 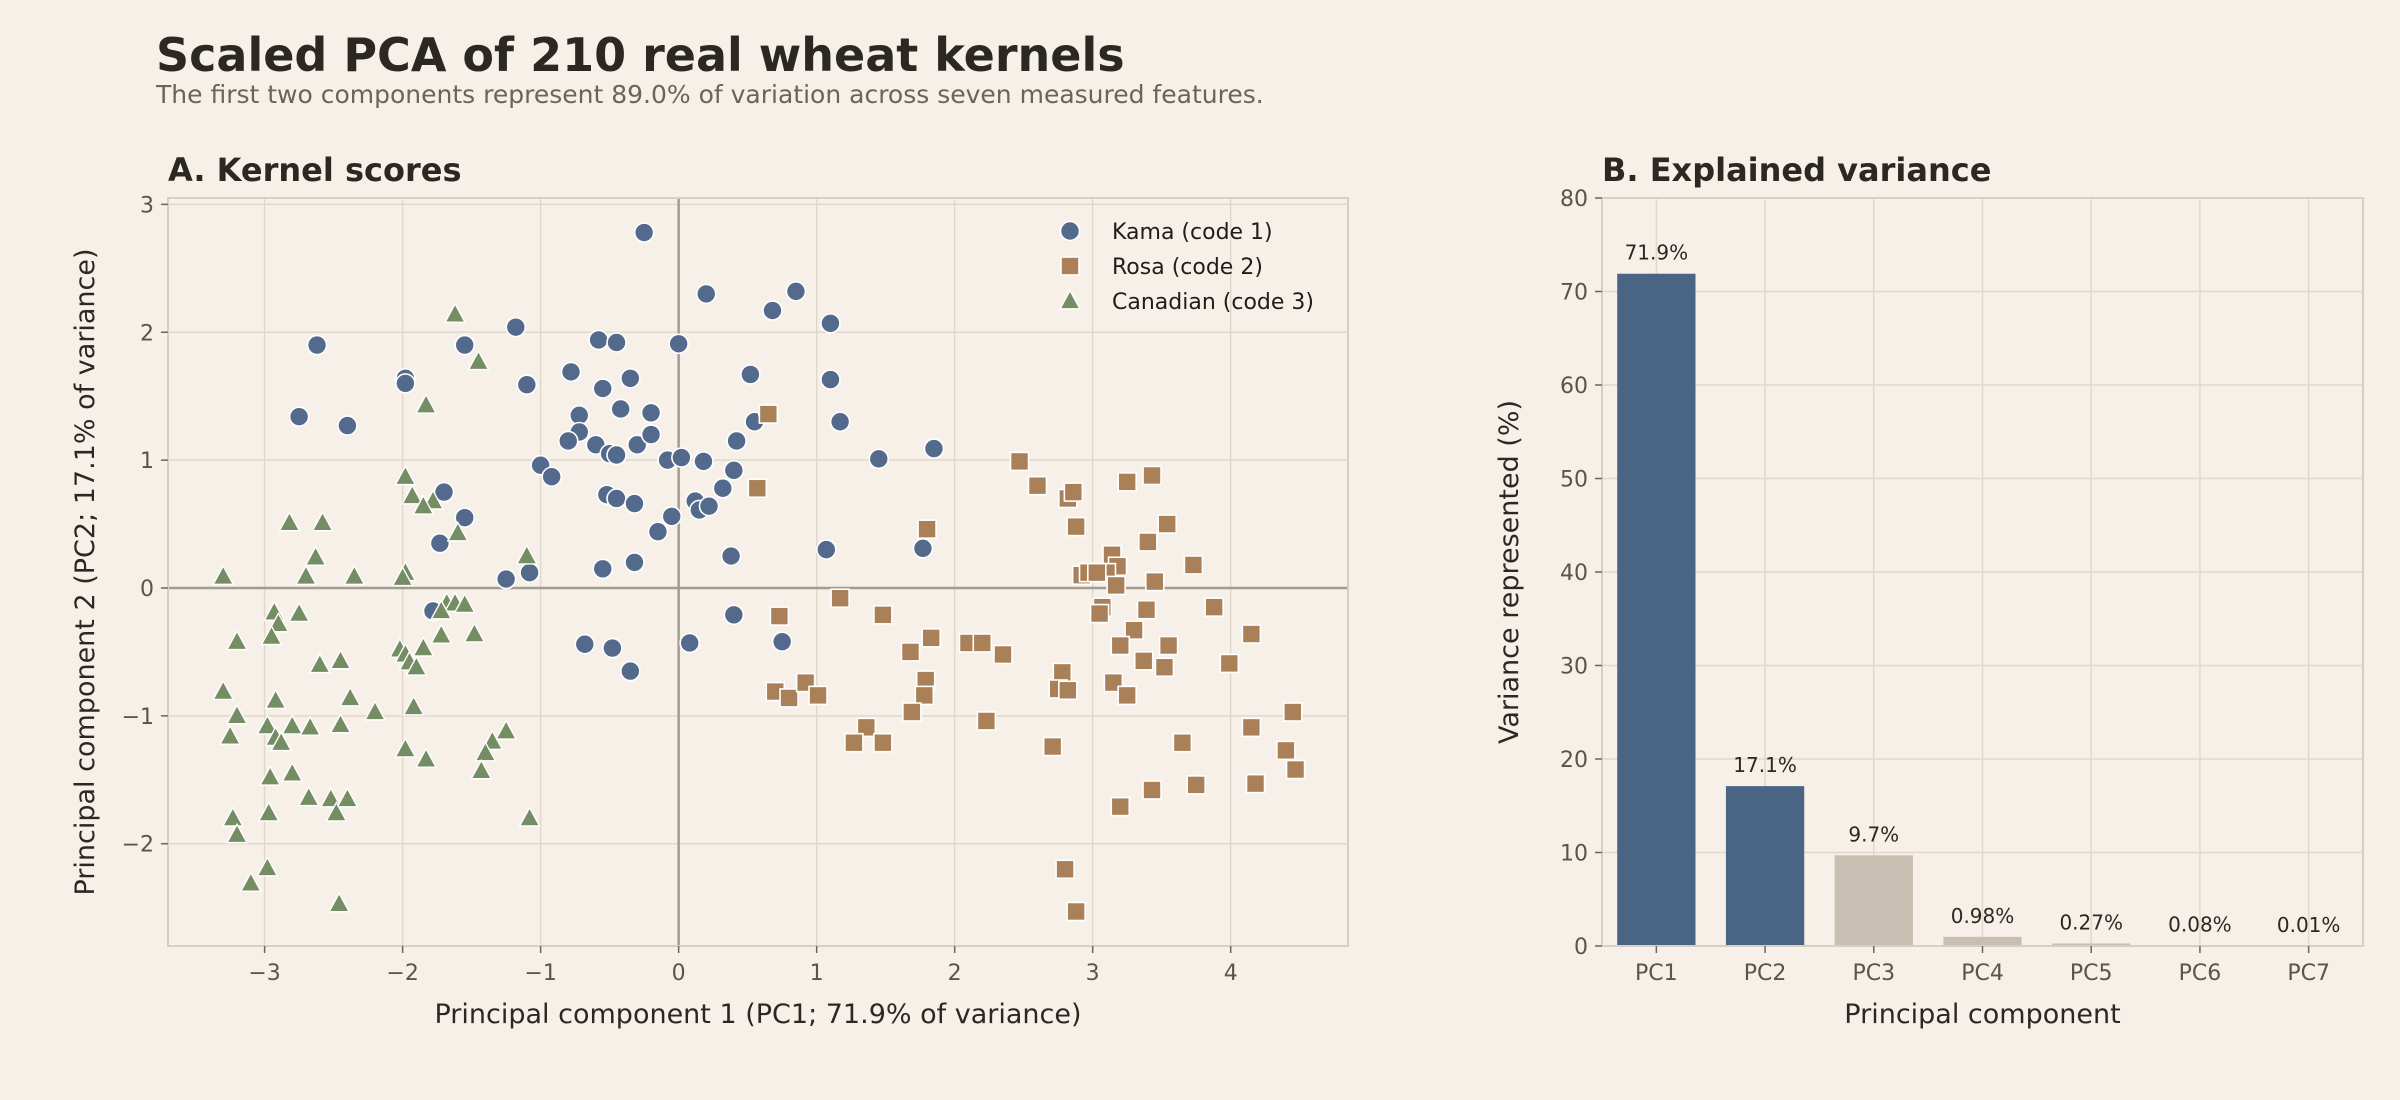 I want to click on x-tick-label: −3, so click(x=264, y=973).